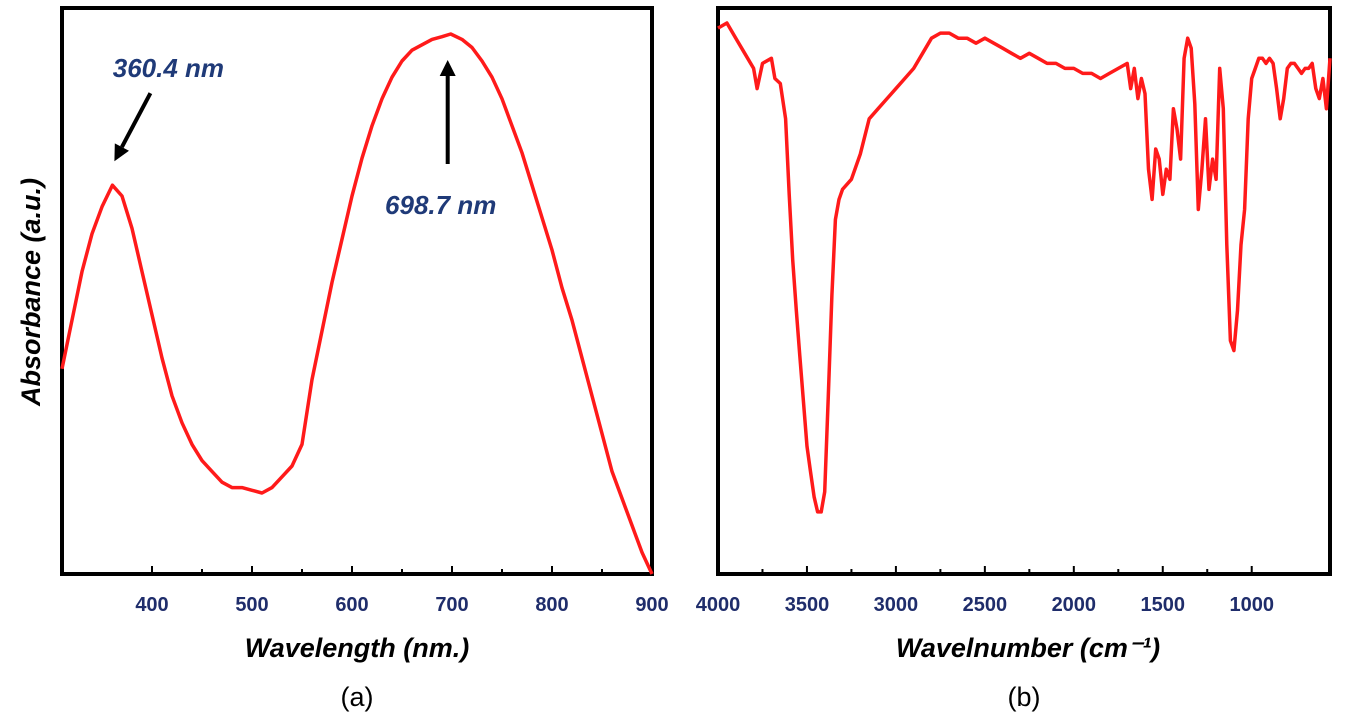  I want to click on peak-annotation-label: 698.7 nm, so click(440, 205).